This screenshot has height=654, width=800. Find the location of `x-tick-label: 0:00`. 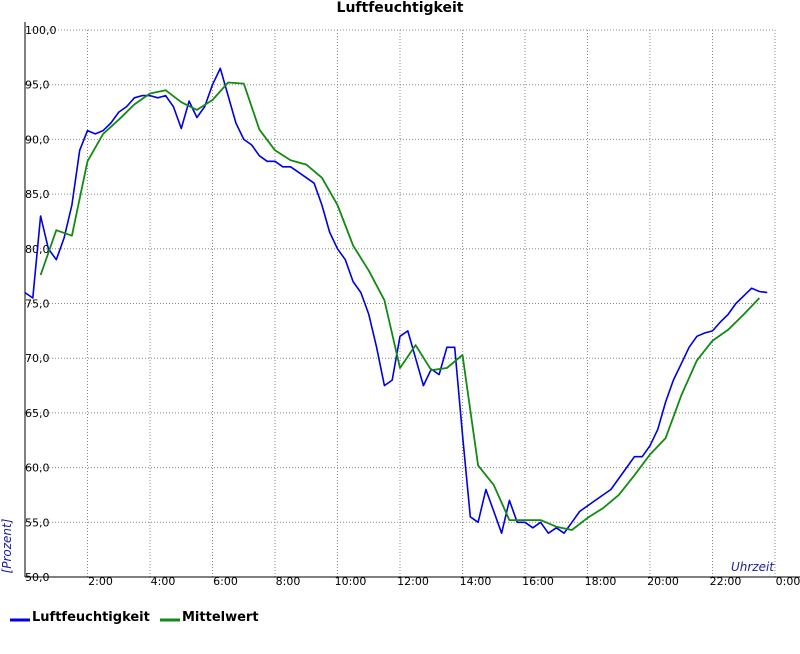

x-tick-label: 0:00 is located at coordinates (788, 581).